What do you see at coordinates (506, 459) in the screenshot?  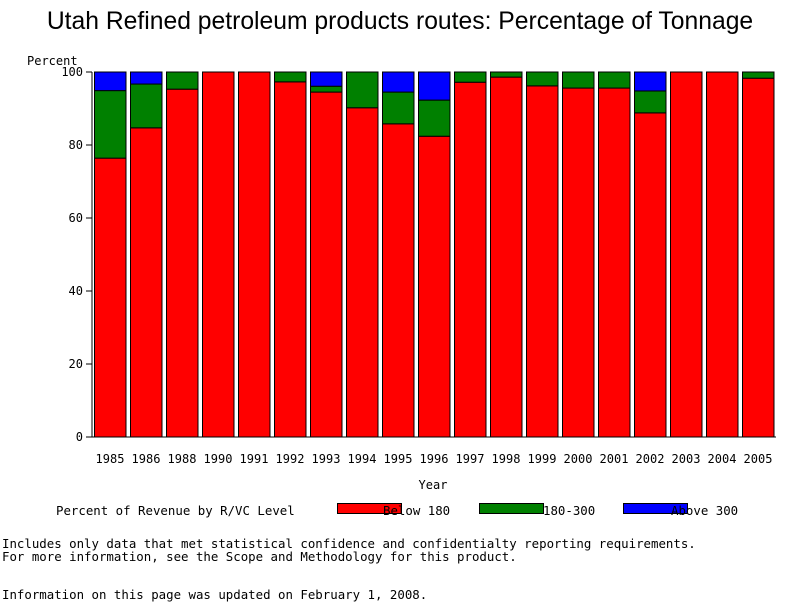 I see `x-tick-label: 1998` at bounding box center [506, 459].